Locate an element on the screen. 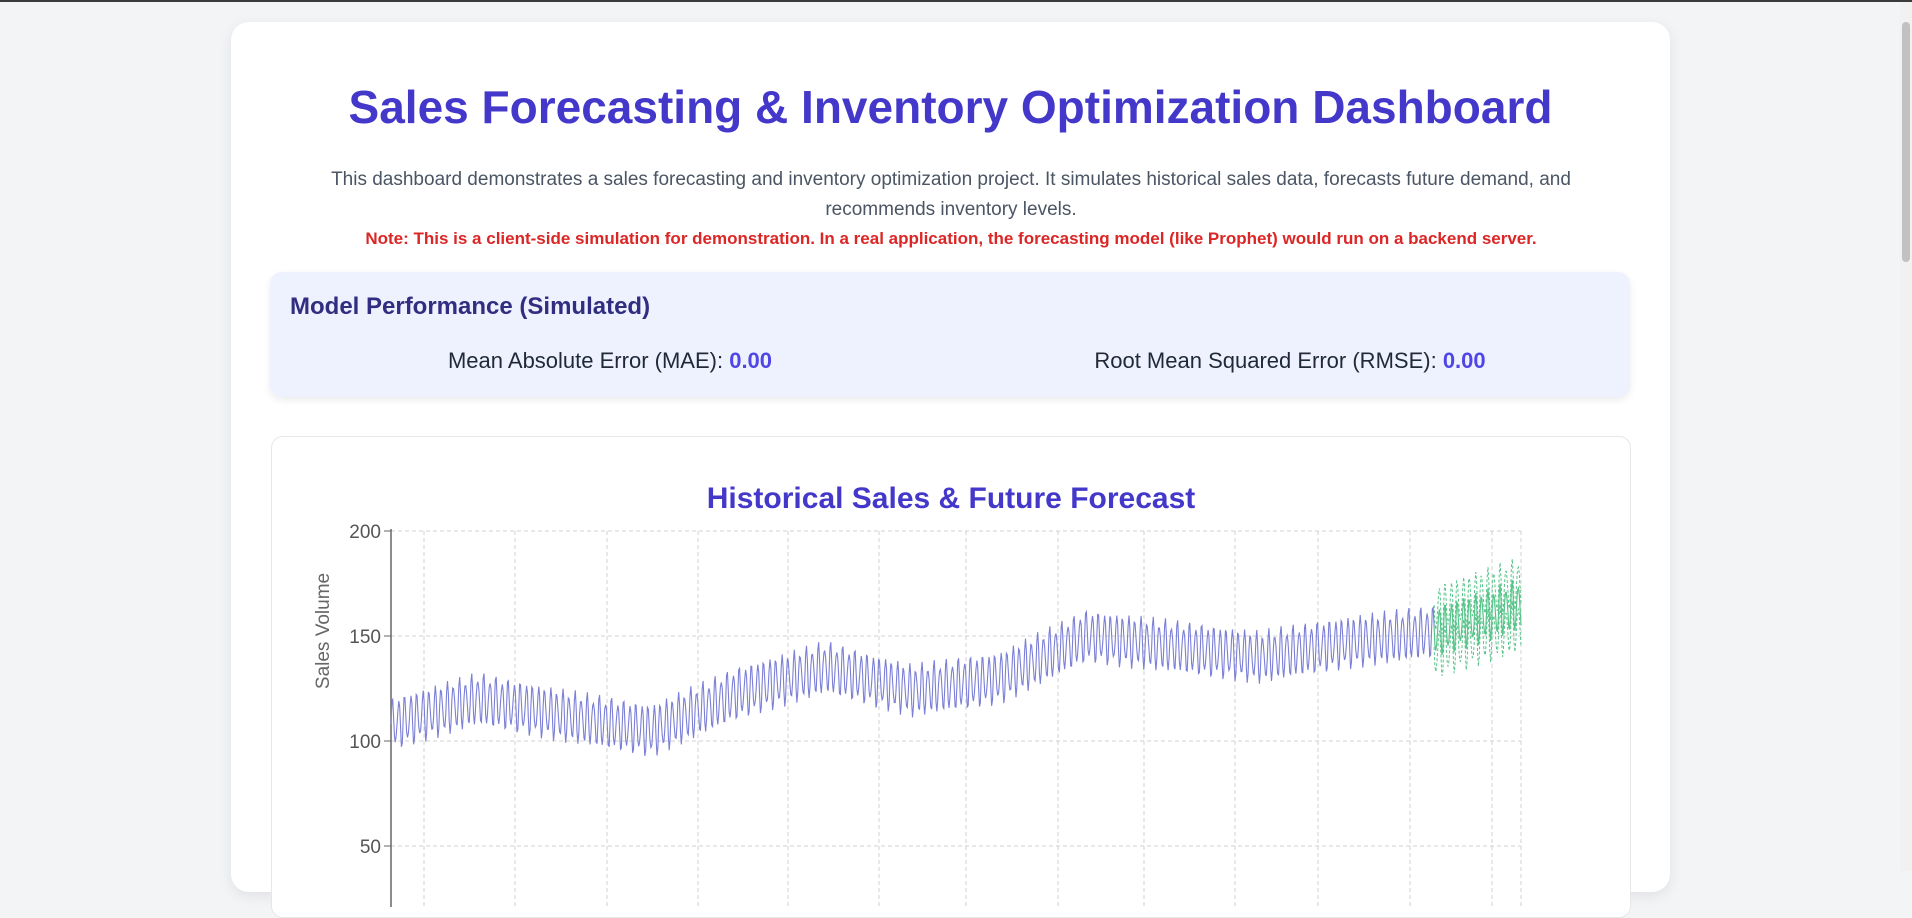 The height and width of the screenshot is (918, 1912). y-tick-label: 100 is located at coordinates (365, 742).